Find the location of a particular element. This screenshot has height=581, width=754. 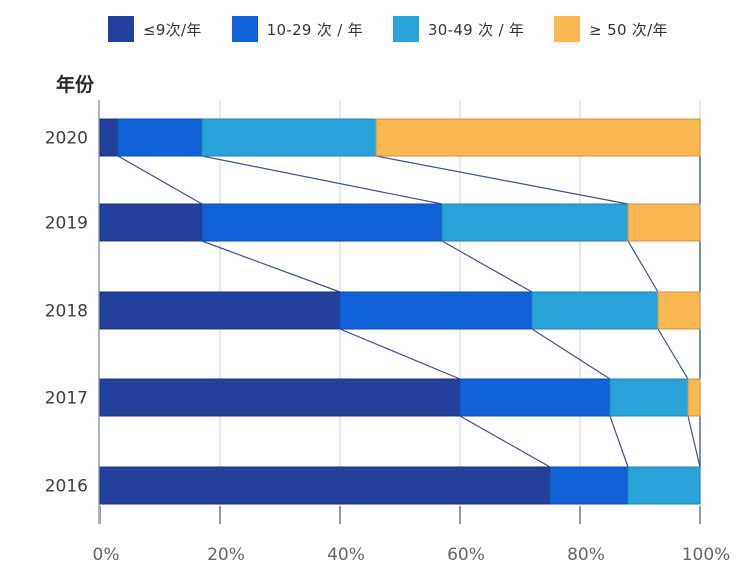

legend-item: 30-49 次 / 年 is located at coordinates (458, 29).